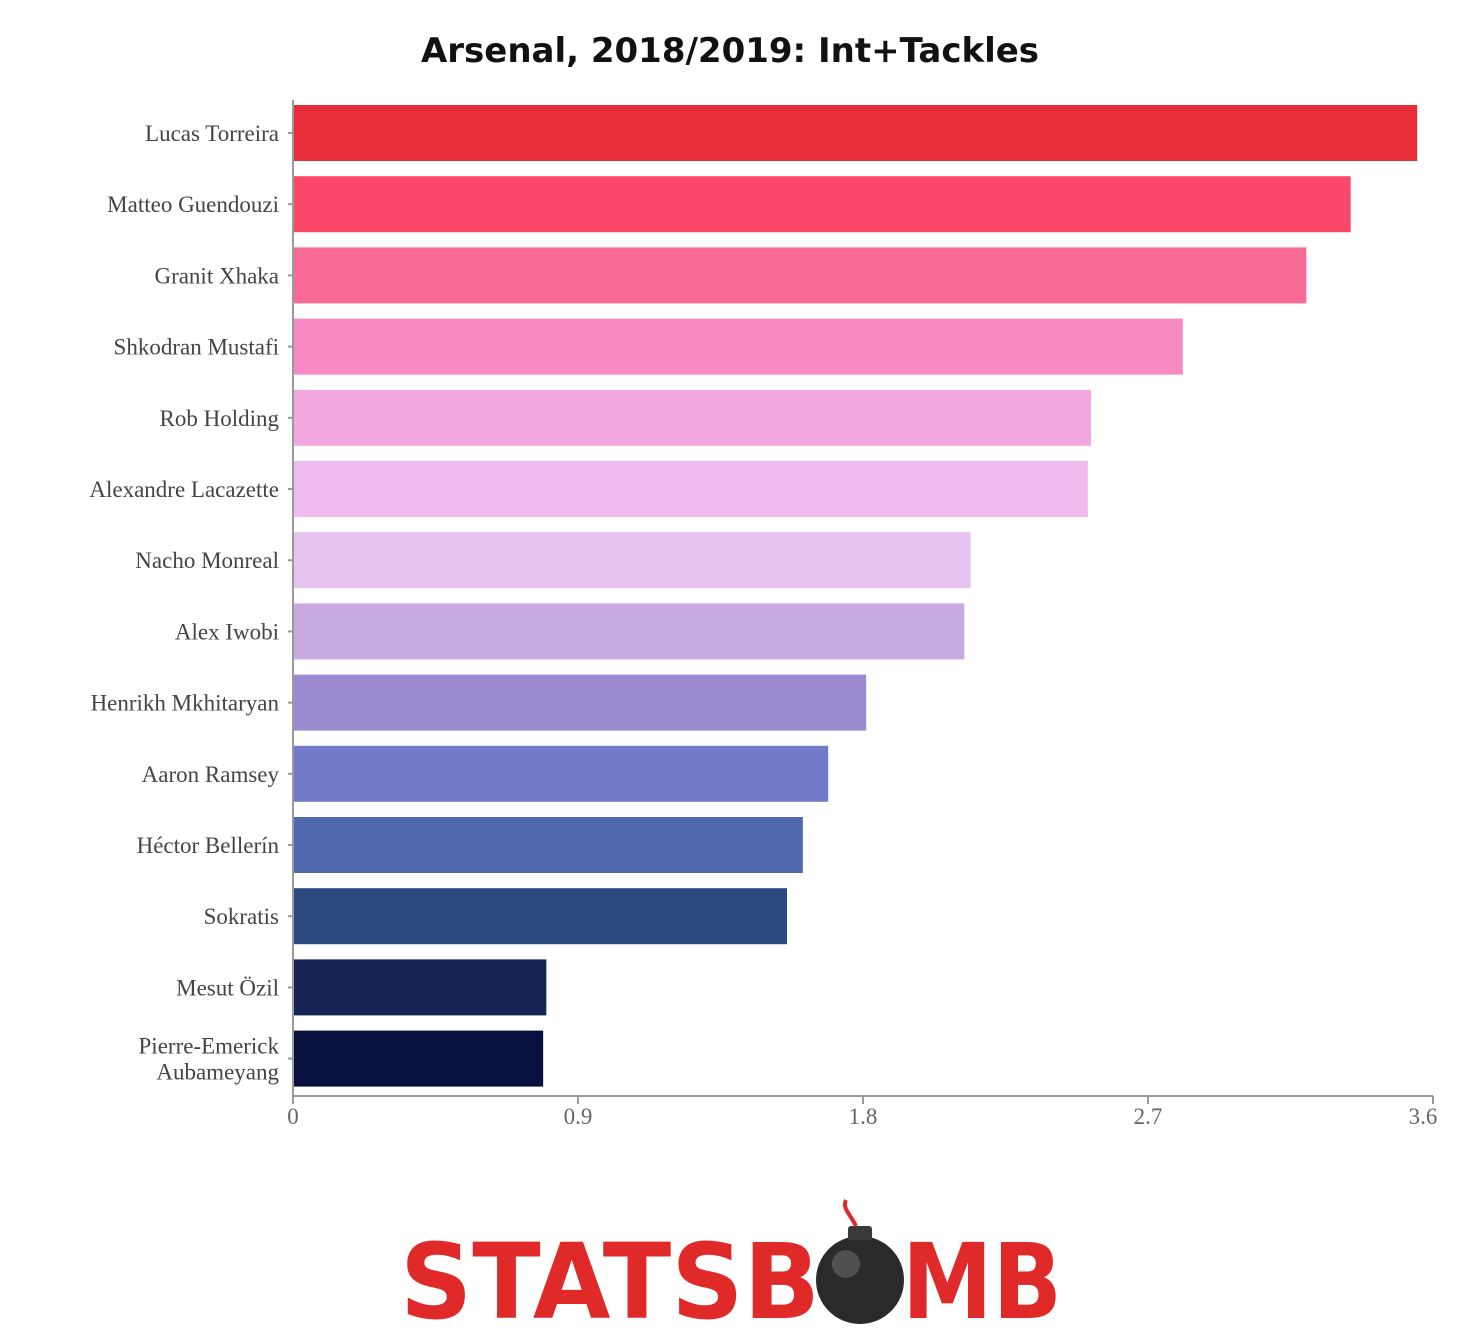 This screenshot has height=1336, width=1460. What do you see at coordinates (217, 1072) in the screenshot?
I see `category-label: Aubameyang` at bounding box center [217, 1072].